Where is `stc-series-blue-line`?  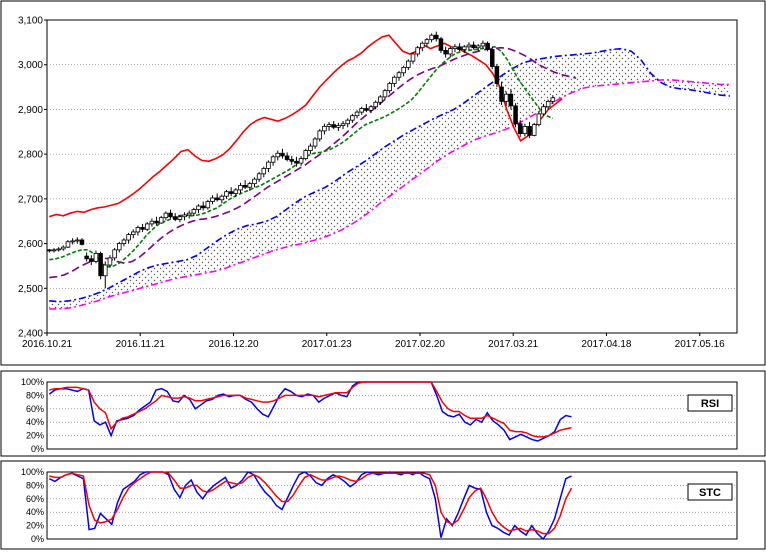 stc-series-blue-line is located at coordinates (310, 506).